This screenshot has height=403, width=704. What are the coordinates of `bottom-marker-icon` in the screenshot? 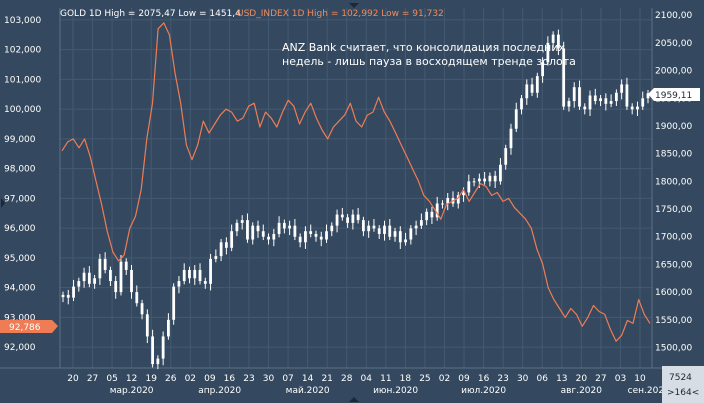 It's located at (354, 399).